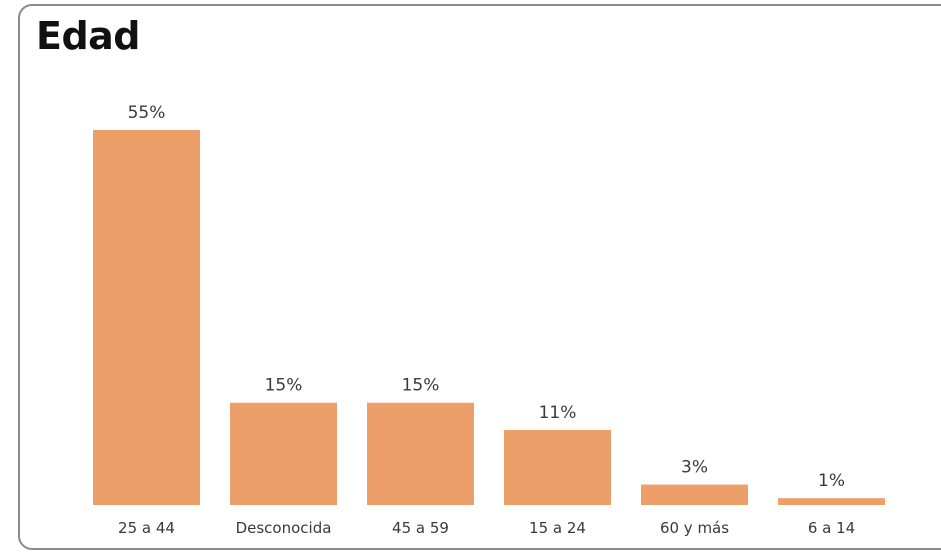  What do you see at coordinates (694, 528) in the screenshot?
I see `x-tick-label-4: 60 y más` at bounding box center [694, 528].